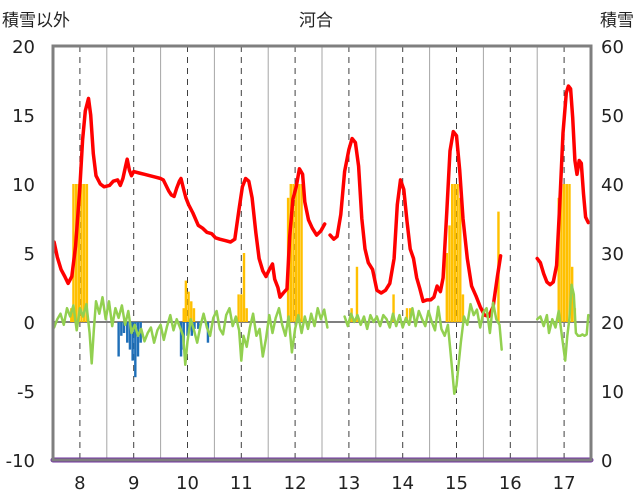 This screenshot has height=501, width=636. Describe the element at coordinates (36, 21) in the screenshot. I see `y-left-axis-label: 積雪以外` at that location.